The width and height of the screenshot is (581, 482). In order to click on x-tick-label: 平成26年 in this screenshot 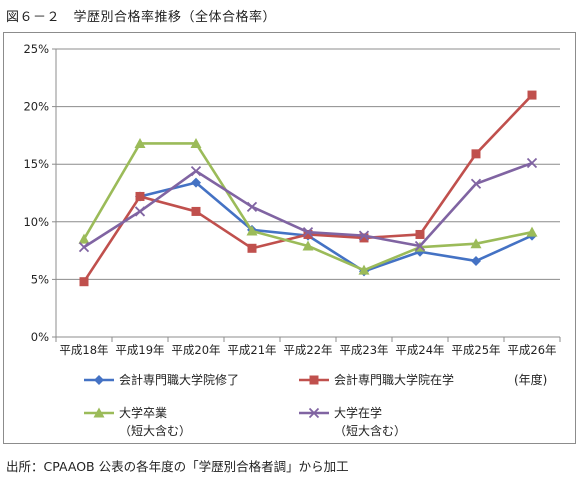, I will do `click(531, 350)`.